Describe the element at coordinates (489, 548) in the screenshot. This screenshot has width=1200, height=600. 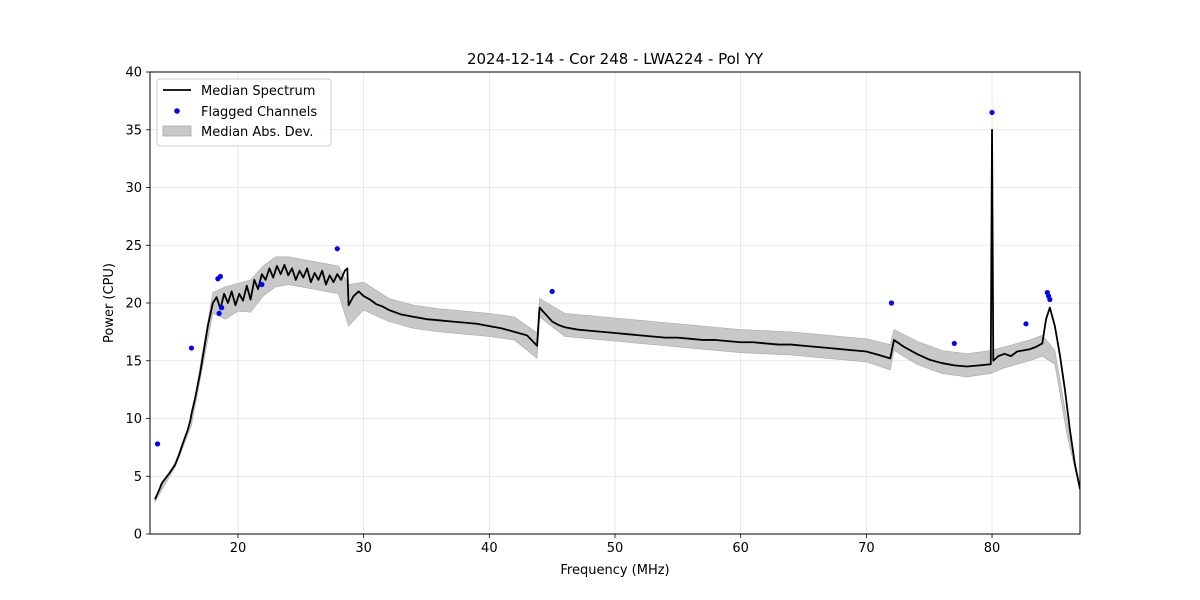
I see `x-tick-label: 40` at that location.